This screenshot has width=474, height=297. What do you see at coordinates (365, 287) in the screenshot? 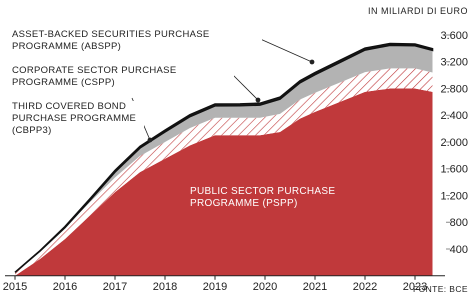
I see `x-tick-label: 2022` at bounding box center [365, 287].